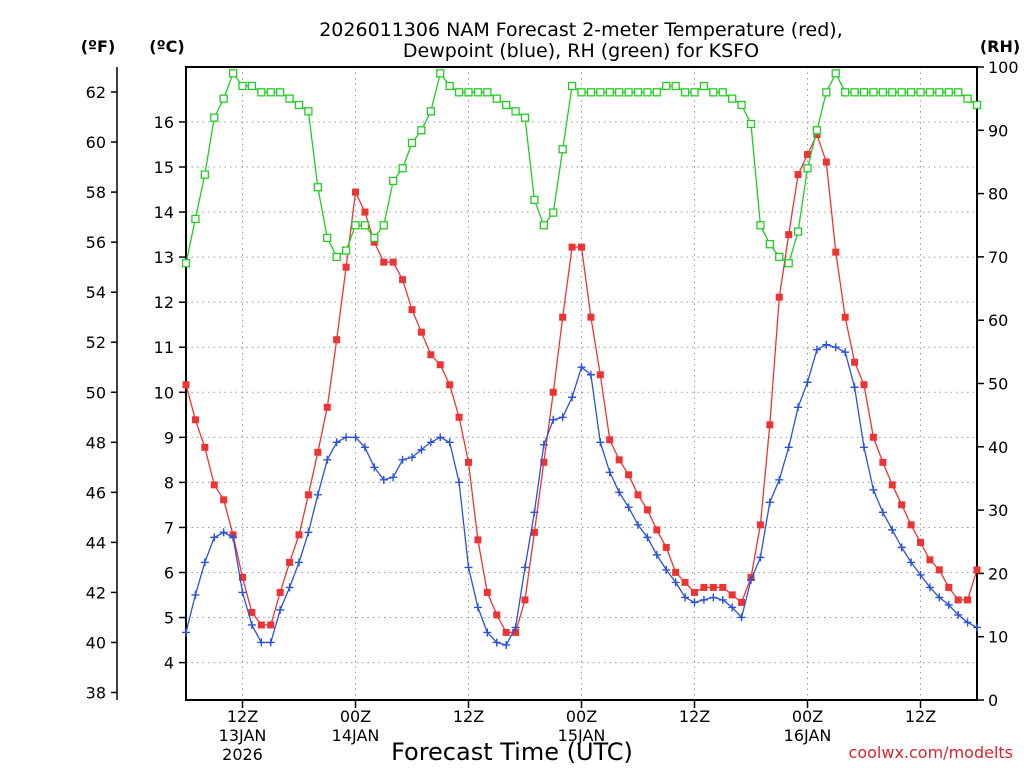  I want to click on fahrenheit-axis-unit-label: (ºF), so click(98, 46).